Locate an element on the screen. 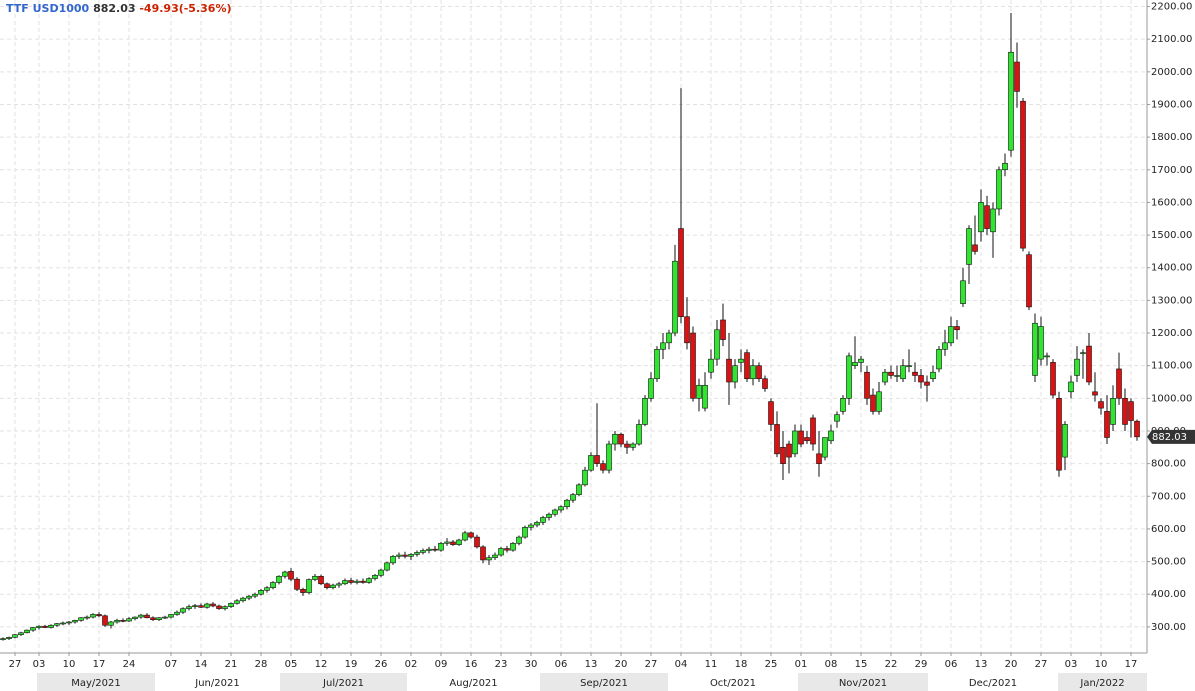 This screenshot has height=691, width=1195. price-marker is located at coordinates (1171, 436).